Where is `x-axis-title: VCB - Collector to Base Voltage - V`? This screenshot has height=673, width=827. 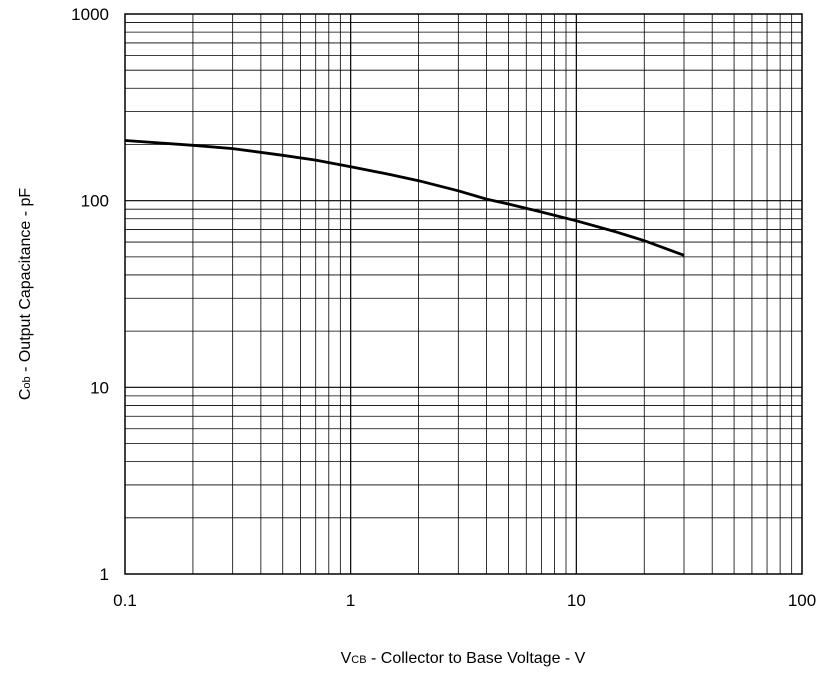 x-axis-title: VCB - Collector to Base Voltage - V is located at coordinates (463, 658).